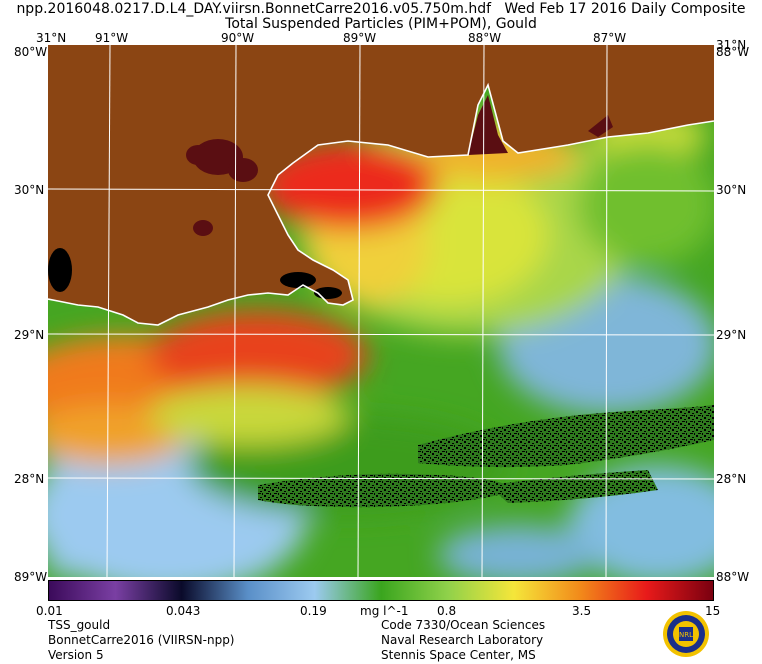 The width and height of the screenshot is (762, 664). I want to click on parallel-29n, so click(381, 334).